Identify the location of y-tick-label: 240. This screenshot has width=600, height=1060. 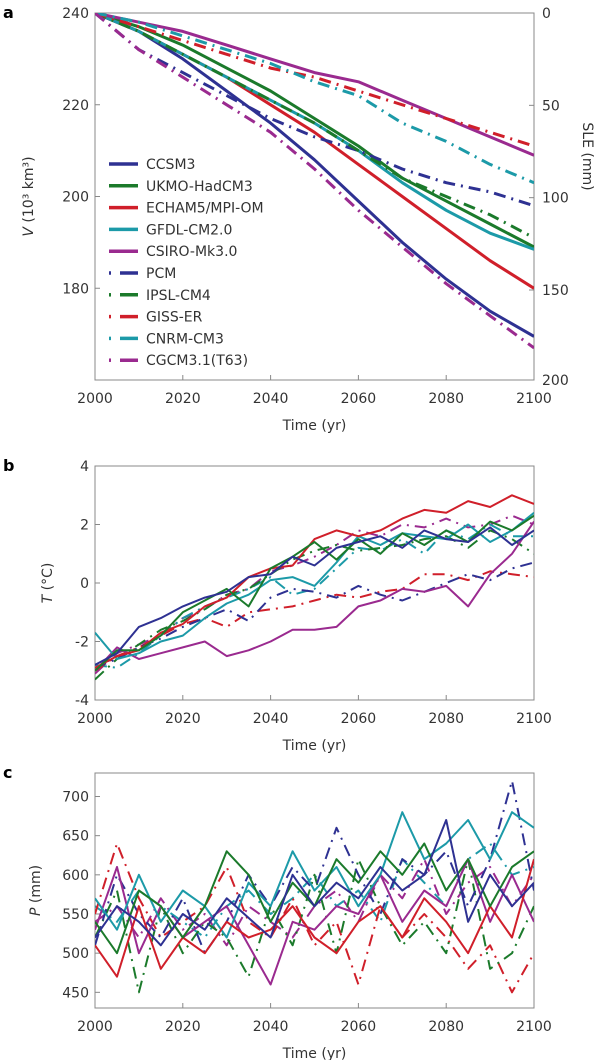
(75, 14).